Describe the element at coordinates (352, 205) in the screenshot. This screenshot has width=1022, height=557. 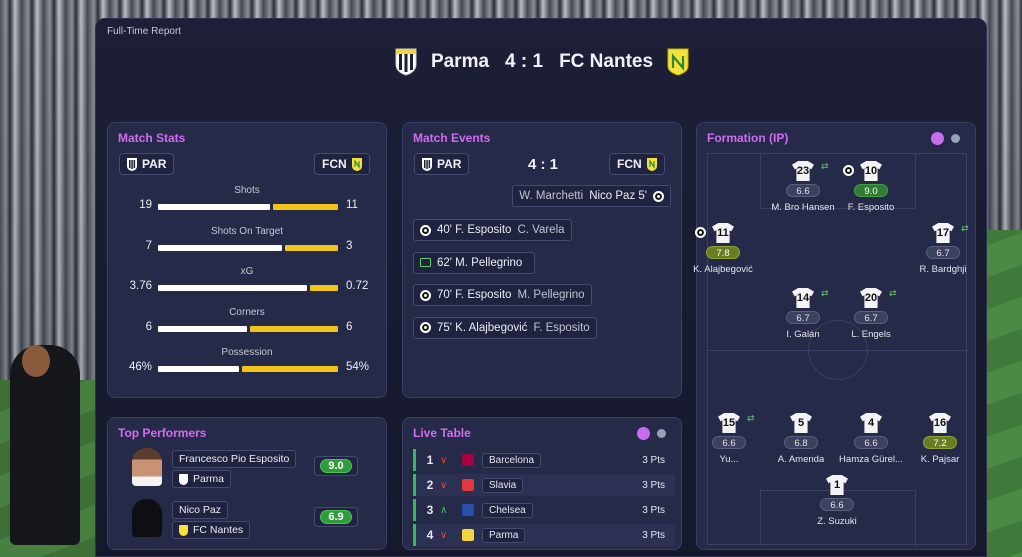
I see `stat-away-value: 11` at that location.